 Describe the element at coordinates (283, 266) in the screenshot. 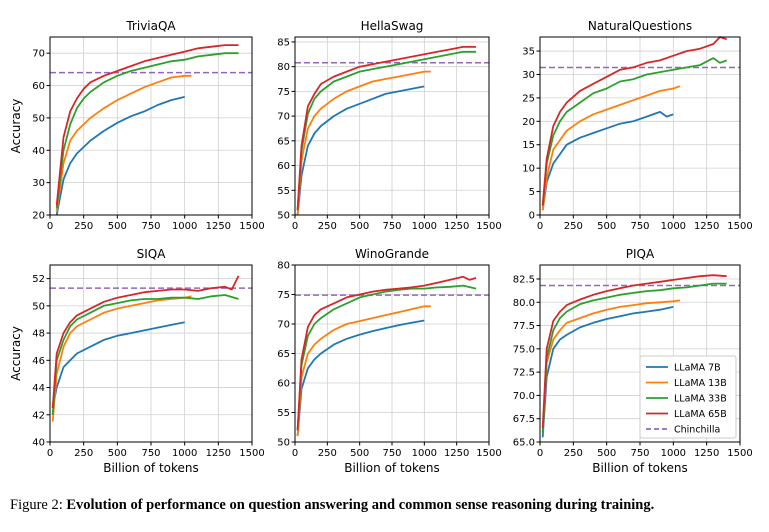

I see `y-tick-label: 80` at that location.